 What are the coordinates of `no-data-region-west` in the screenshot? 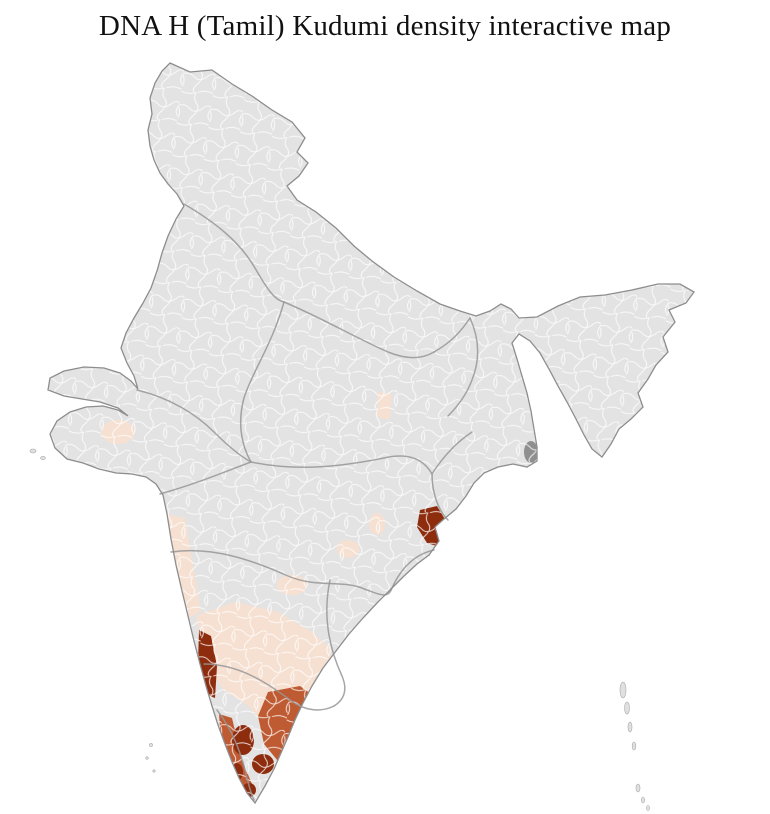 It's located at (40, 404).